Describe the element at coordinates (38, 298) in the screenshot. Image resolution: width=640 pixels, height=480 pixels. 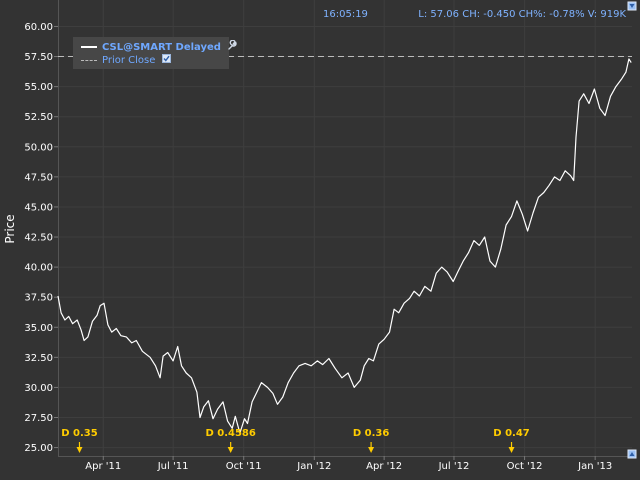
I see `y-tick-label: 37.50` at that location.